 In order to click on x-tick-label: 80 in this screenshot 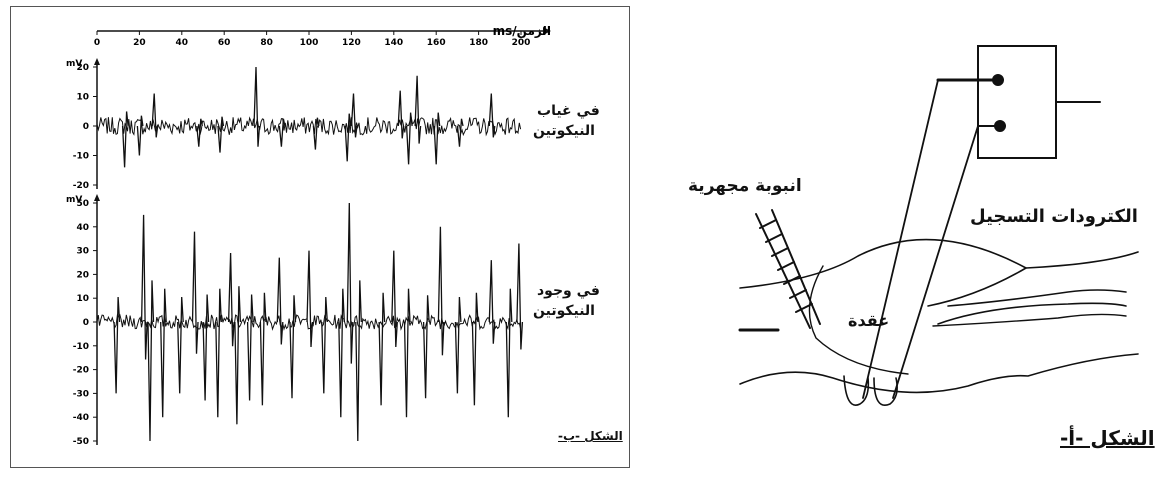, I will do `click(266, 43)`.